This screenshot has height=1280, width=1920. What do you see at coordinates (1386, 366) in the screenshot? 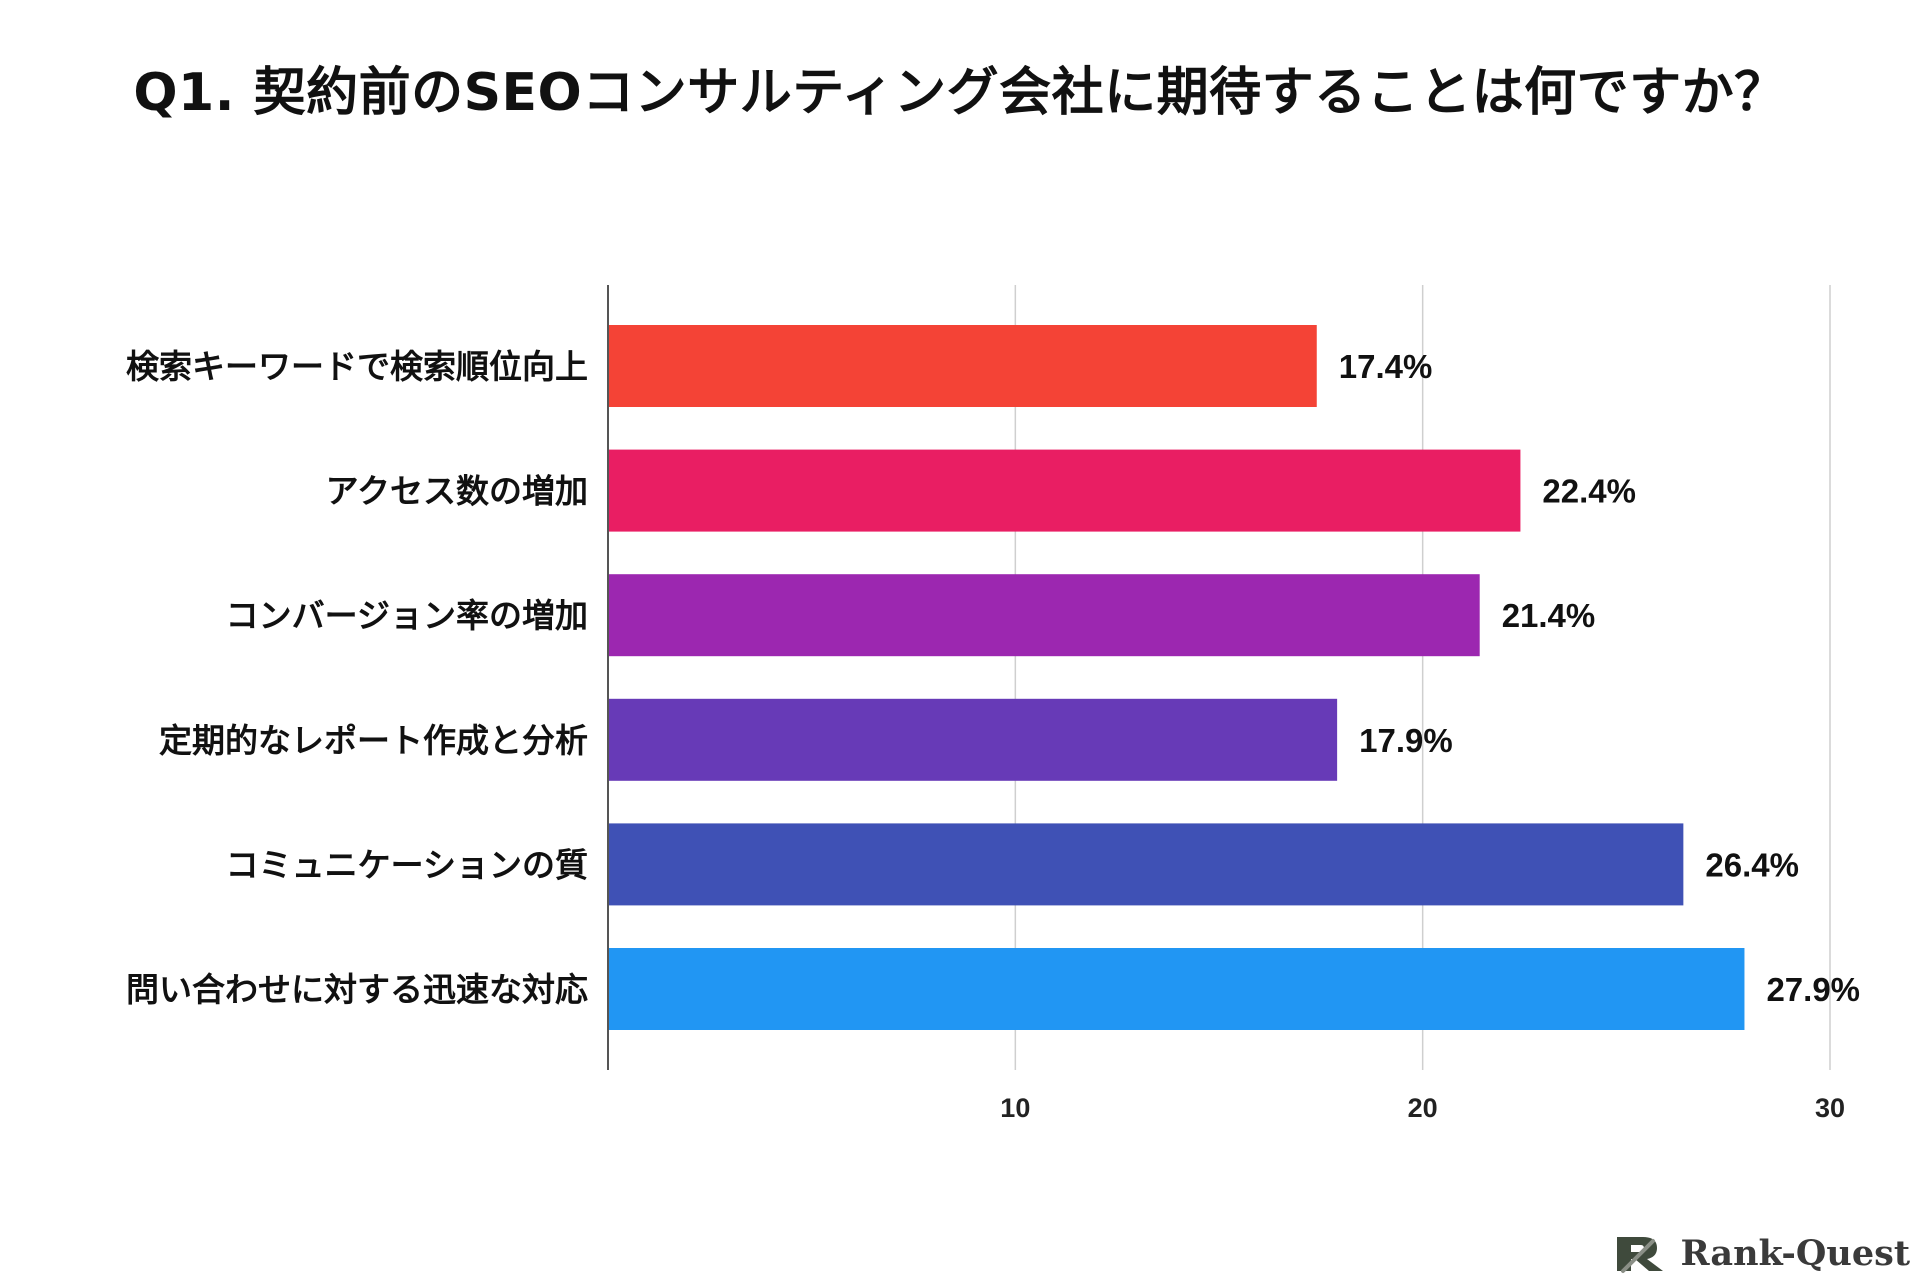
I see `value-label: 17.4%` at bounding box center [1386, 366].